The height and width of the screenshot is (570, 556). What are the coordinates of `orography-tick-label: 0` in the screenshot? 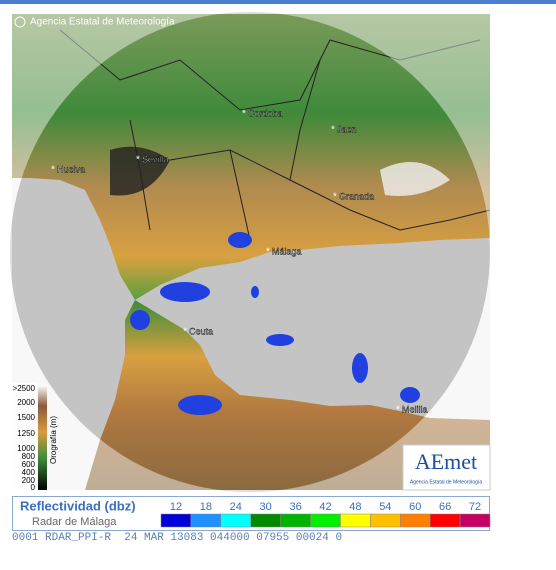 It's located at (33, 487).